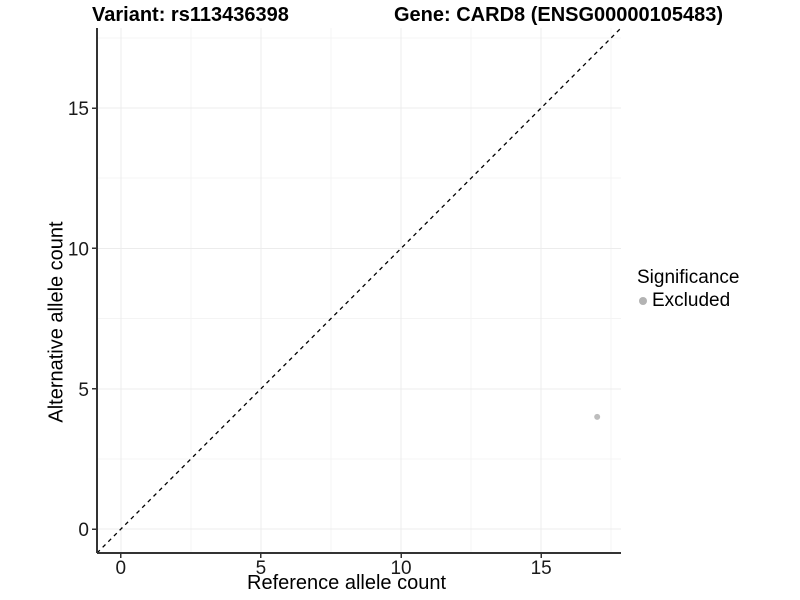 Image resolution: width=800 pixels, height=600 pixels. I want to click on legend-item: Excluded, so click(688, 301).